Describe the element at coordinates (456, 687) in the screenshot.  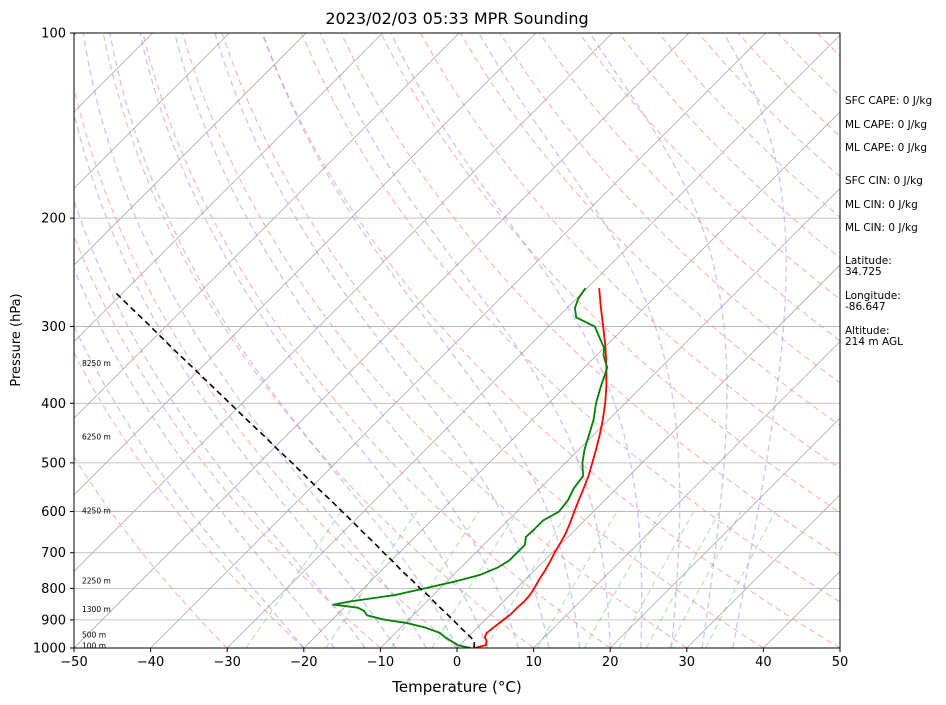
I see `x-axis-label: Temperature (°C)` at that location.